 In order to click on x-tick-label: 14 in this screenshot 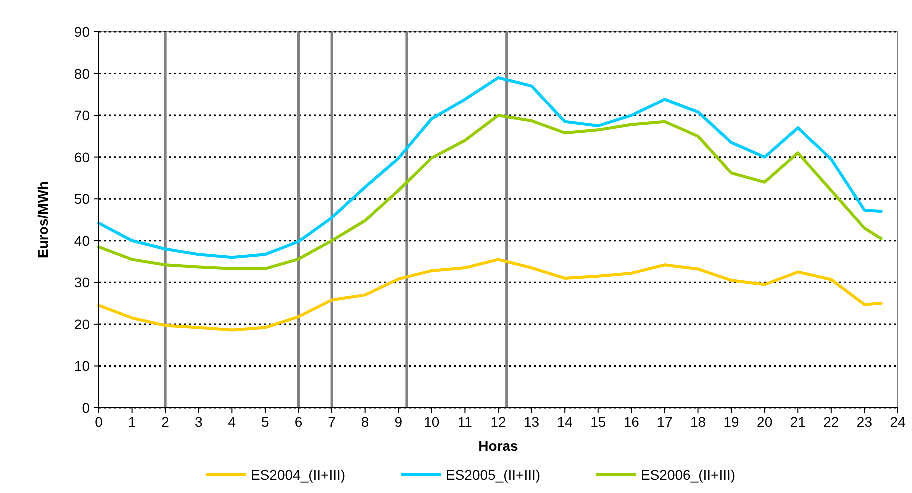, I will do `click(565, 422)`.